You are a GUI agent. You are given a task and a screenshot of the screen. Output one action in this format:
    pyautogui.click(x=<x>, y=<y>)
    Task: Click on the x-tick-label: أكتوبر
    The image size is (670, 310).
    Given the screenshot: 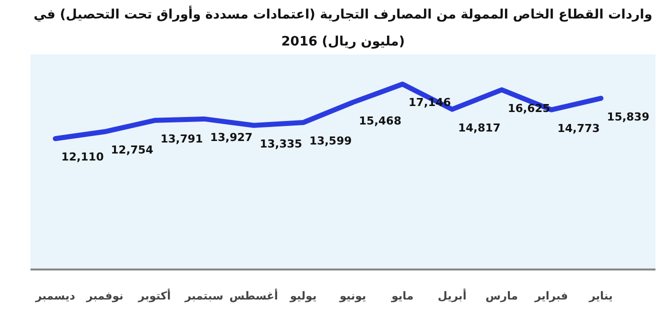 What is the action you would take?
    pyautogui.click(x=154, y=295)
    